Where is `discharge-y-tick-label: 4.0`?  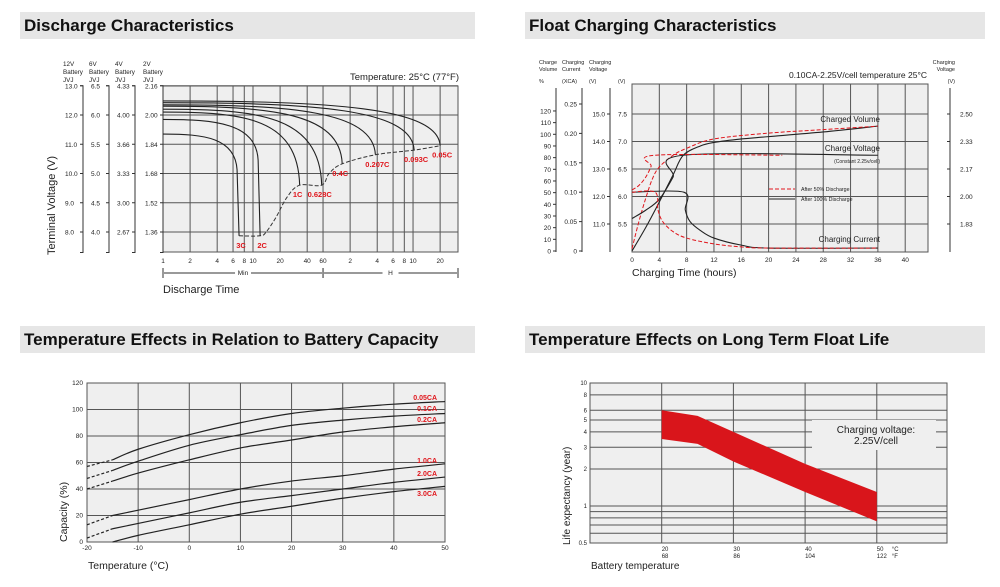
discharge-y-tick-label: 4.0 is located at coordinates (95, 233).